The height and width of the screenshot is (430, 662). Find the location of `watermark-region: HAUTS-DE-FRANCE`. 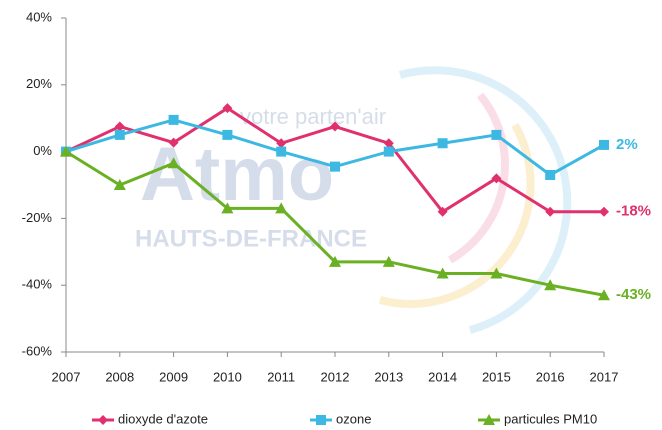

watermark-region: HAUTS-DE-FRANCE is located at coordinates (251, 238).